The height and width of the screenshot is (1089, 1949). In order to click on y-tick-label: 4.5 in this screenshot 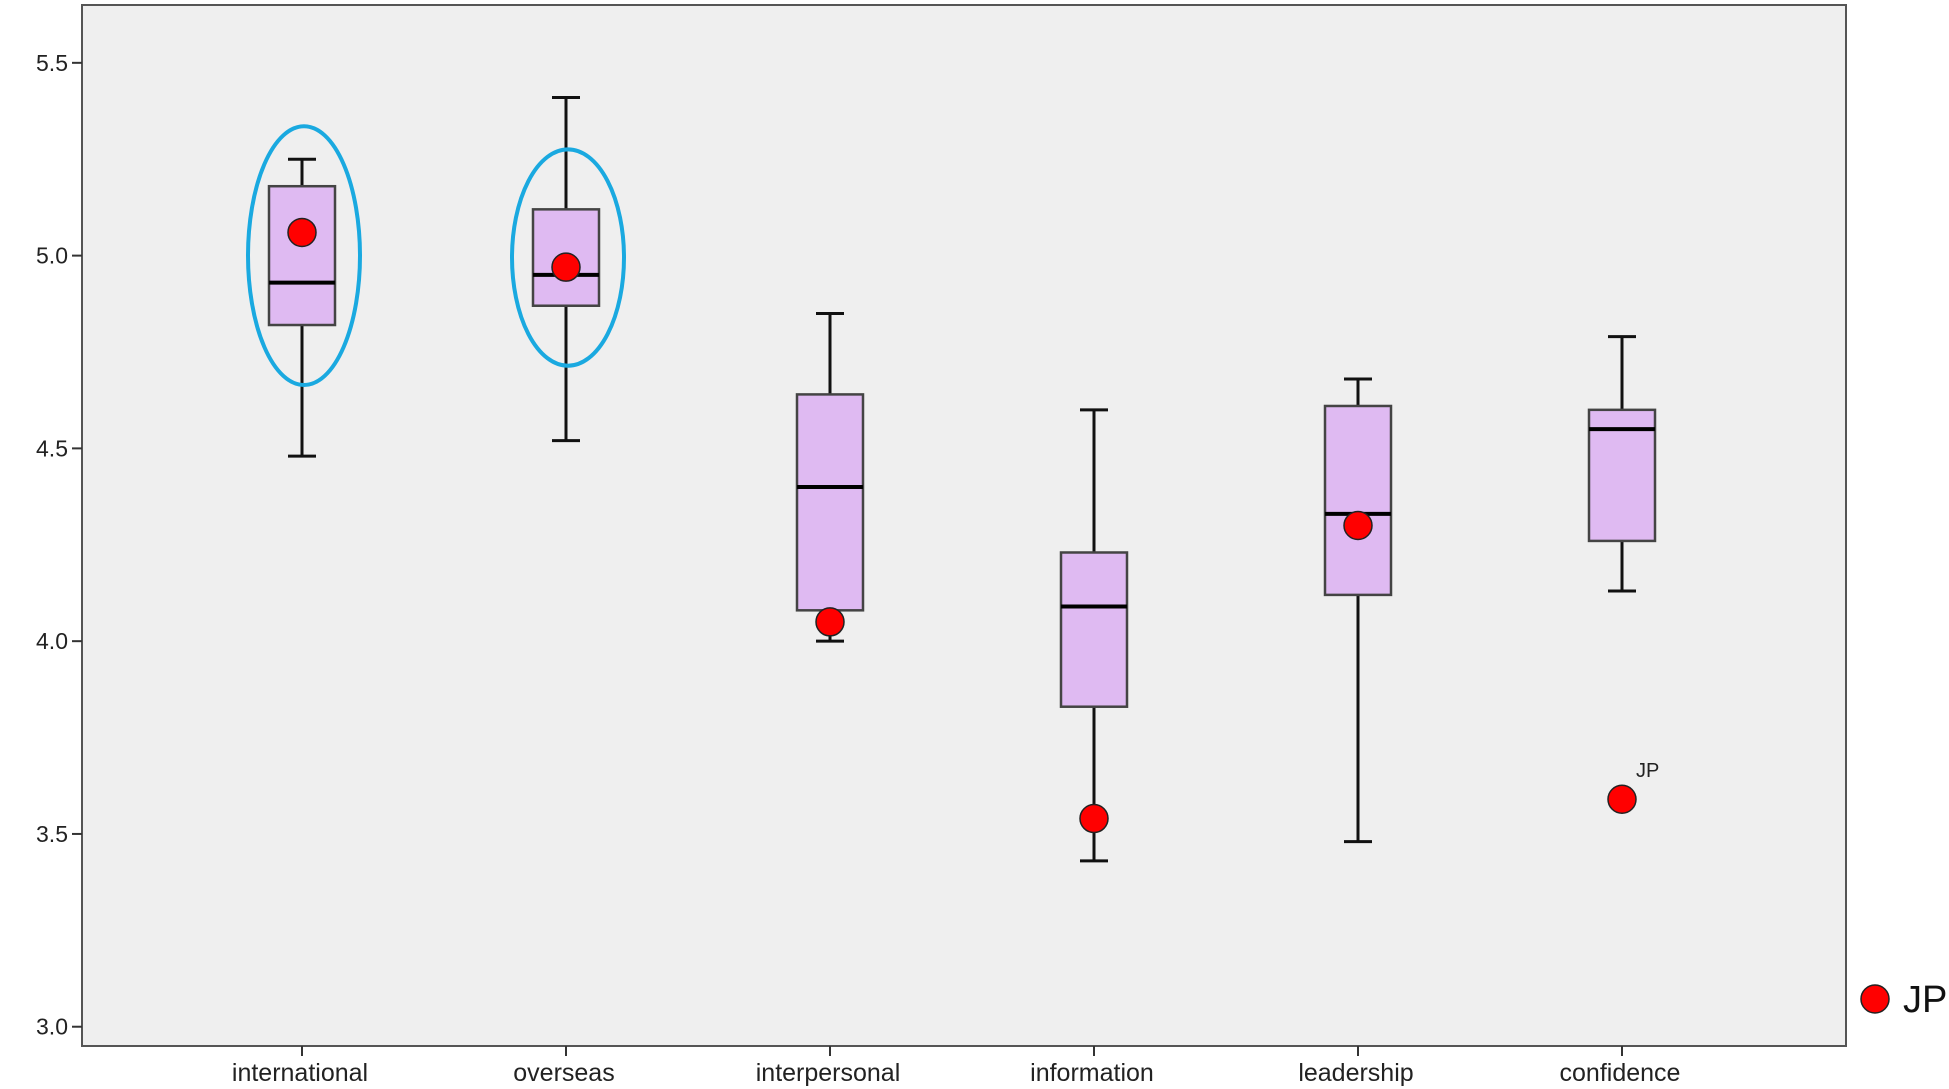, I will do `click(52, 448)`.